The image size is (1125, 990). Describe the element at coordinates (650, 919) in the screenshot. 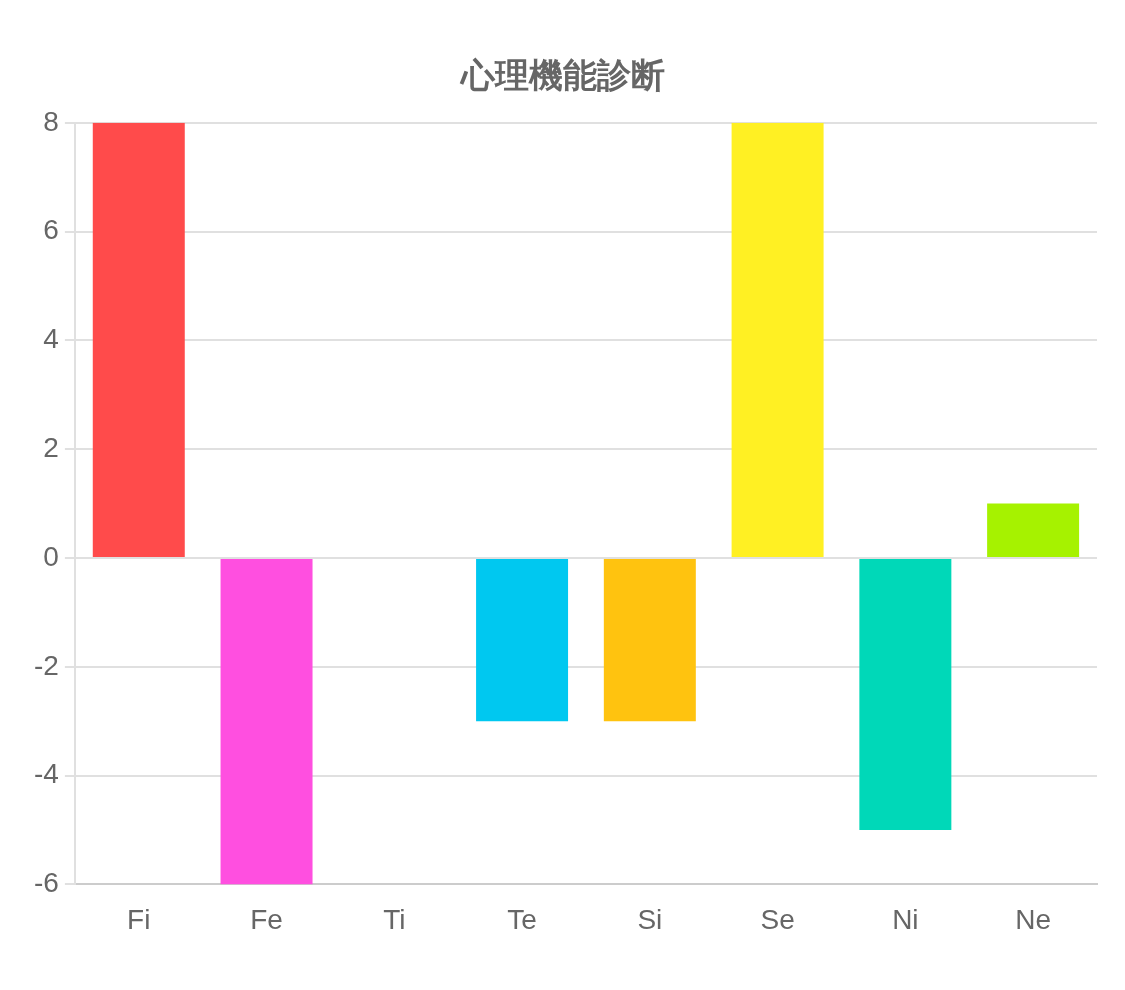

I see `x-tick-label: Si` at that location.